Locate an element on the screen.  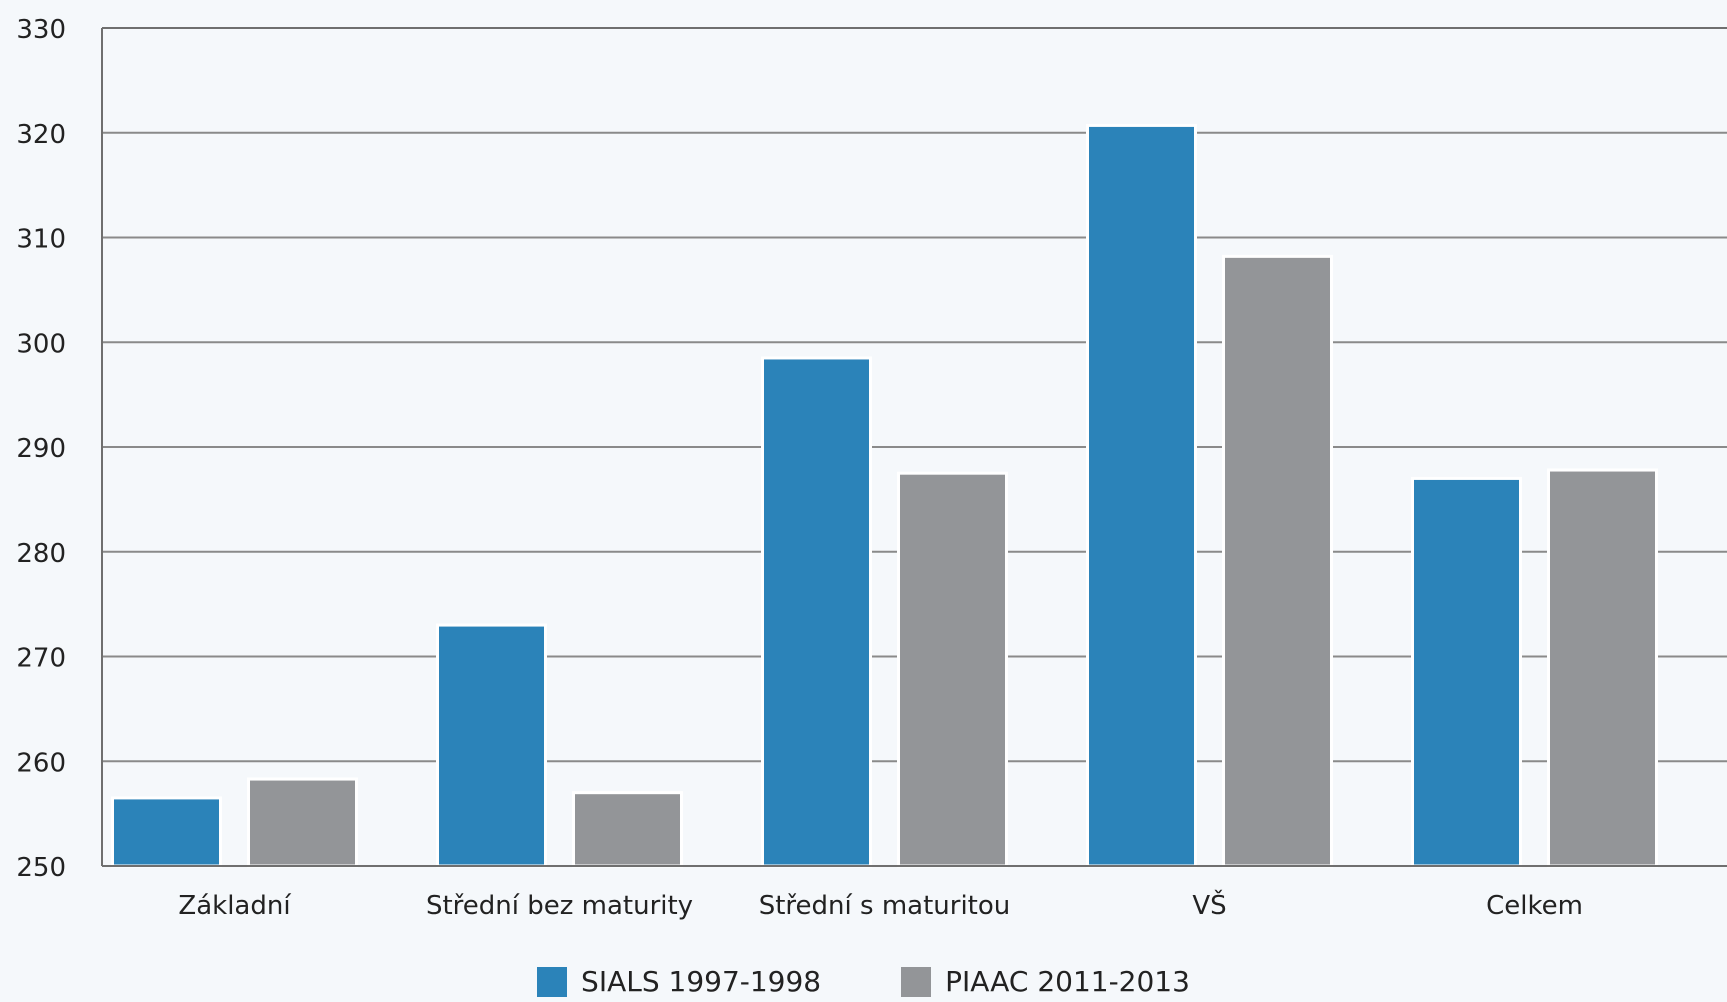
legend-item-sials: SIALS 1997-1998 is located at coordinates (679, 981).